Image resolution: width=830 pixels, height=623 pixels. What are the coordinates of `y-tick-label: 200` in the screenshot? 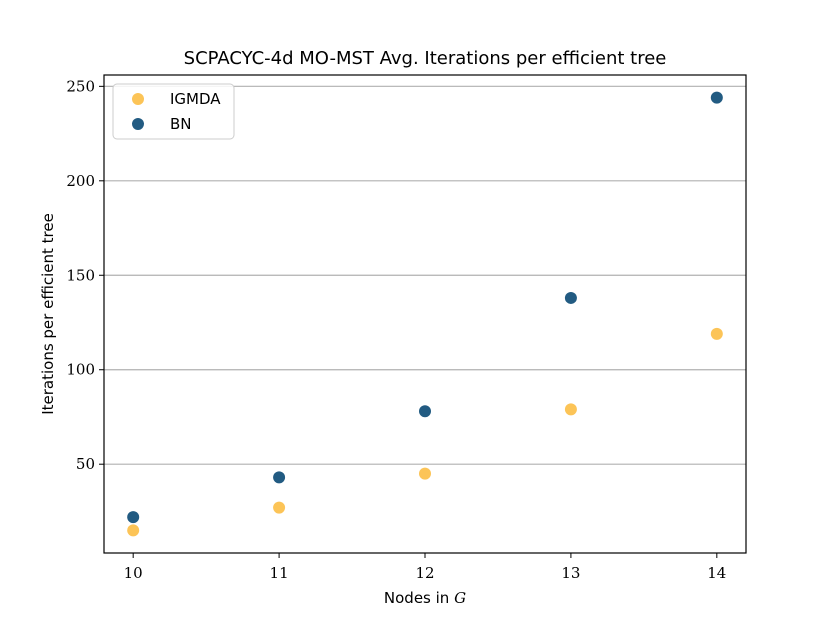 It's located at (80, 181).